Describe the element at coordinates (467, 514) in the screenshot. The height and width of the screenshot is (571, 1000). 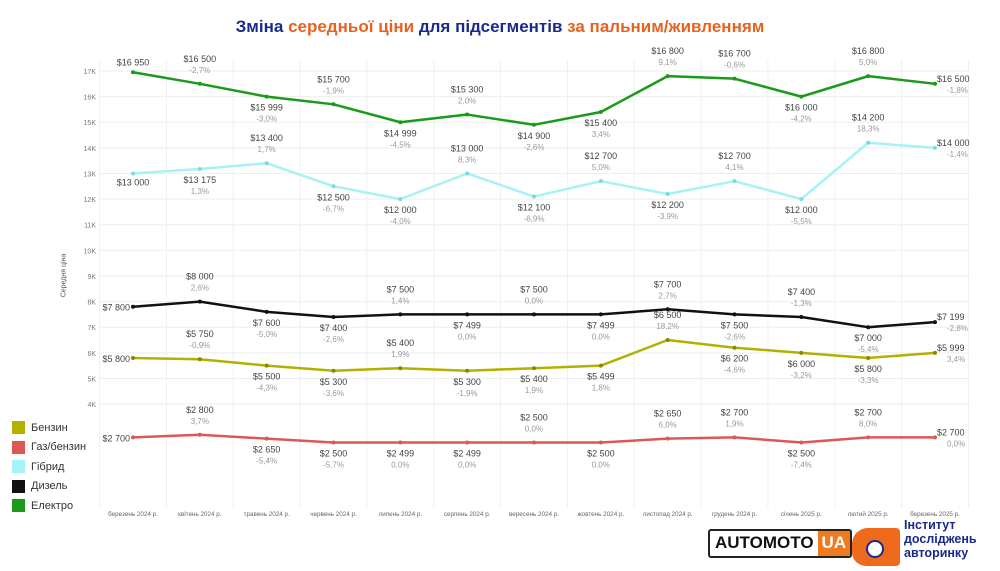
I see `x-tick-label: серпень 2024 р.` at that location.